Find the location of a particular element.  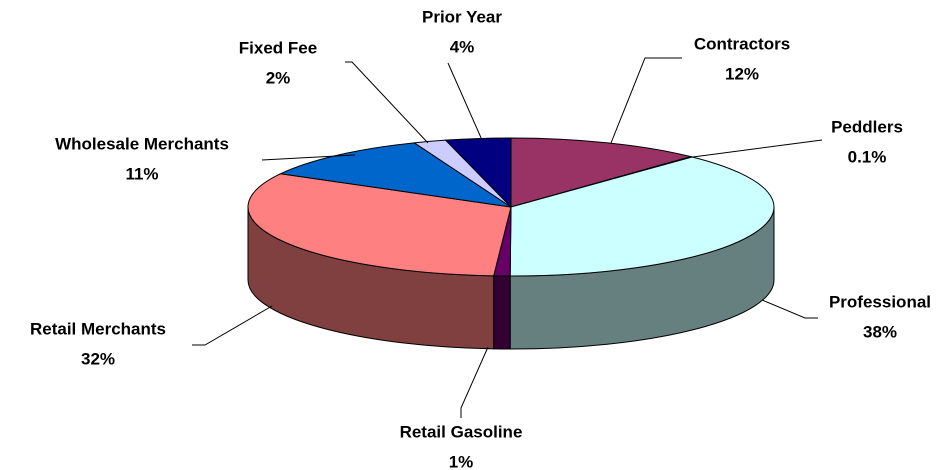

slice-label: Retail Merchants is located at coordinates (98, 328).